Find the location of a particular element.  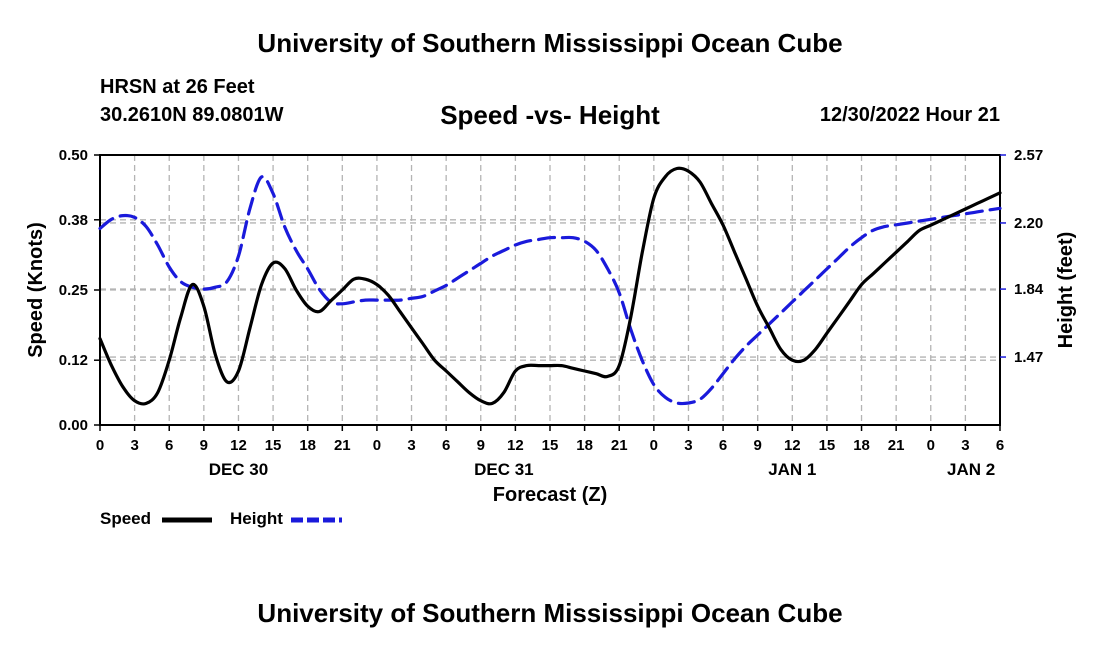

x-date-label: DEC 30 is located at coordinates (239, 469).